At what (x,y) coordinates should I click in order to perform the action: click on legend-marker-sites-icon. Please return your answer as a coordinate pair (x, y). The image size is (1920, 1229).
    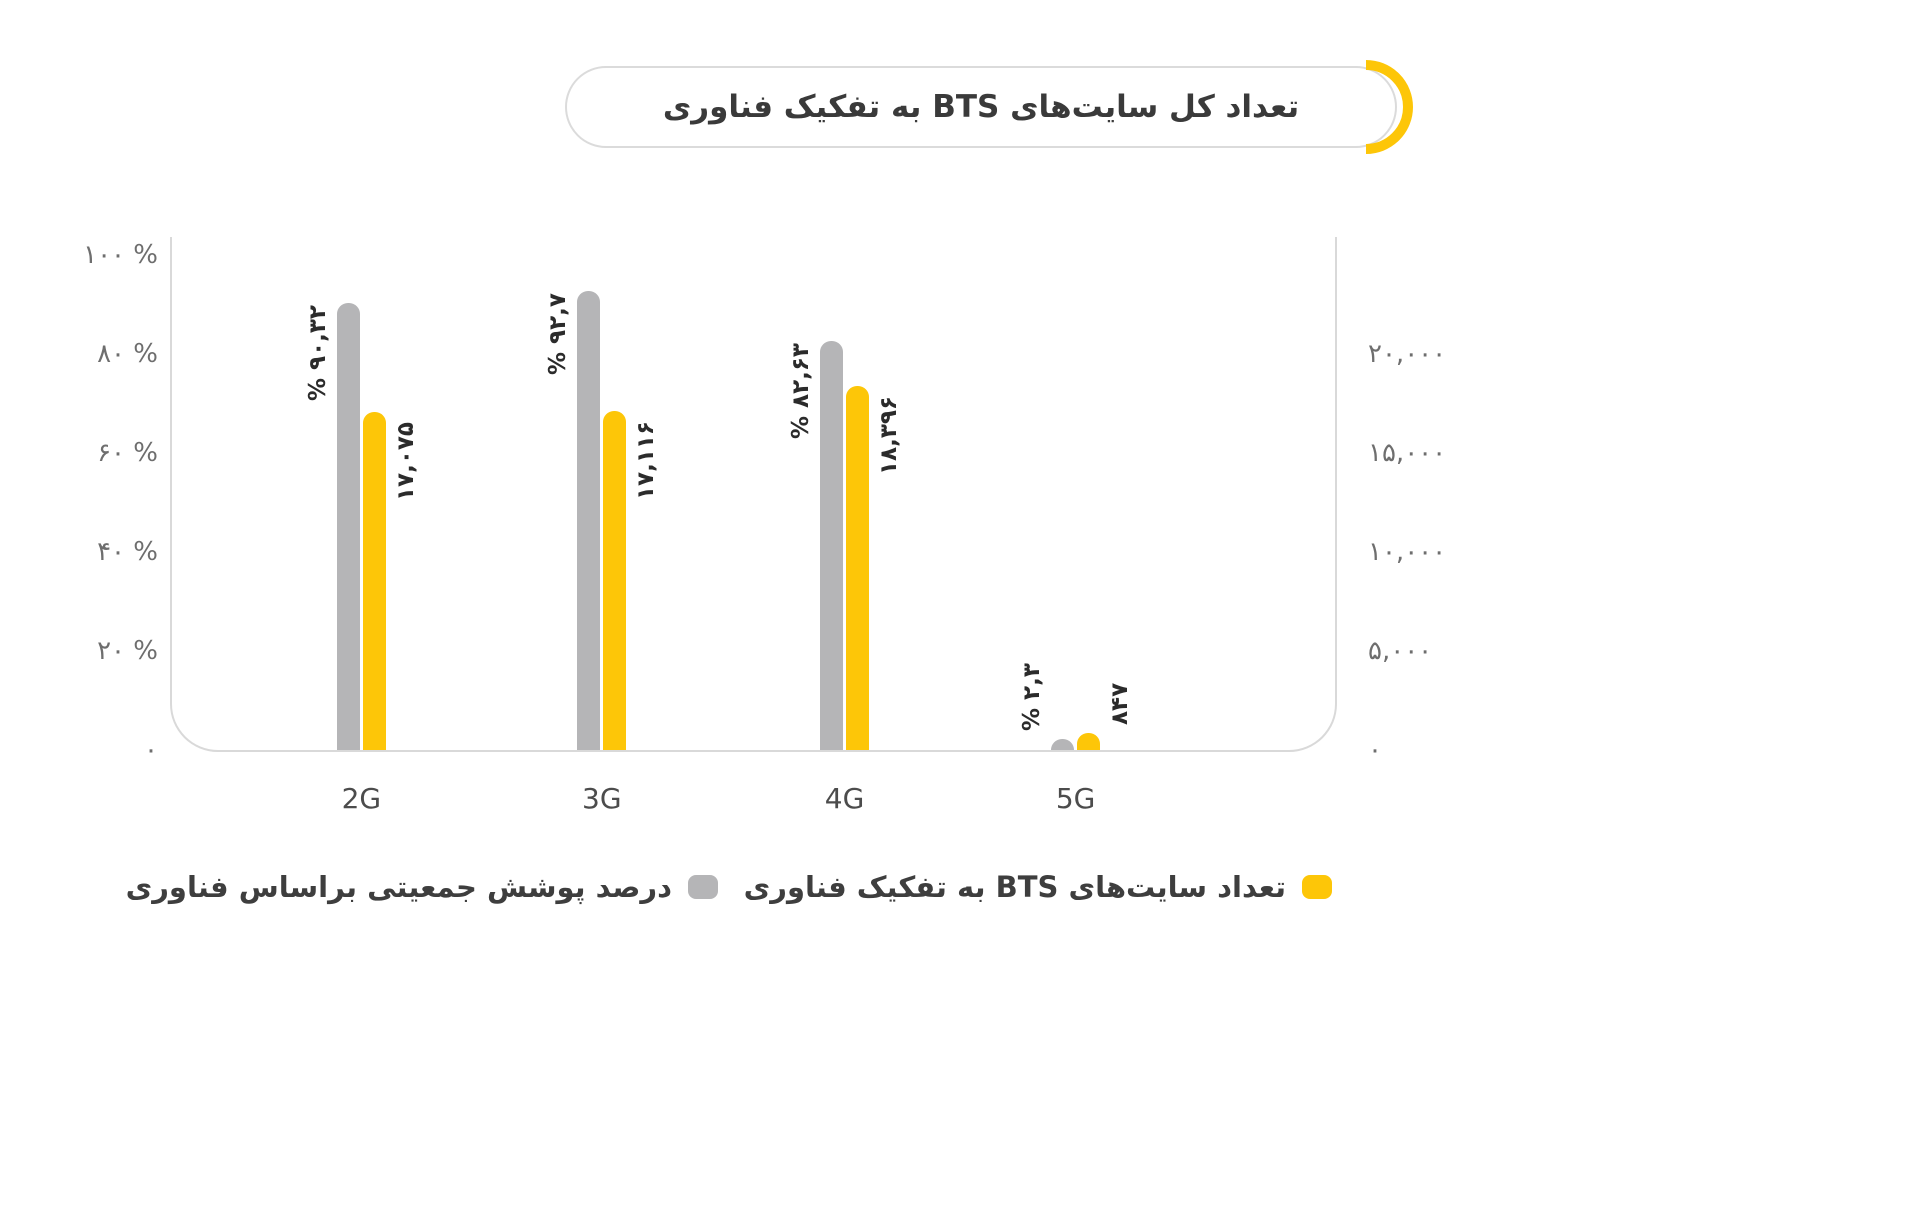
    Looking at the image, I should click on (1317, 887).